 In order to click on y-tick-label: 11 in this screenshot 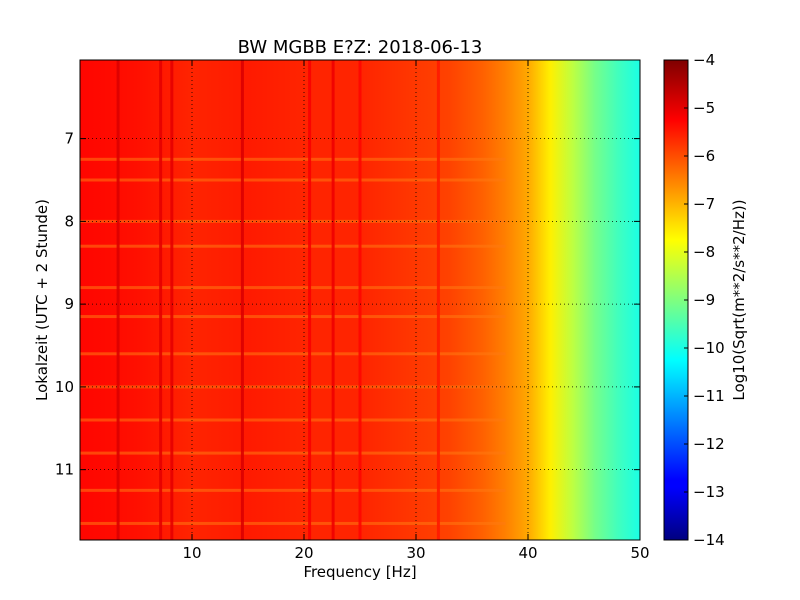, I will do `click(64, 470)`.